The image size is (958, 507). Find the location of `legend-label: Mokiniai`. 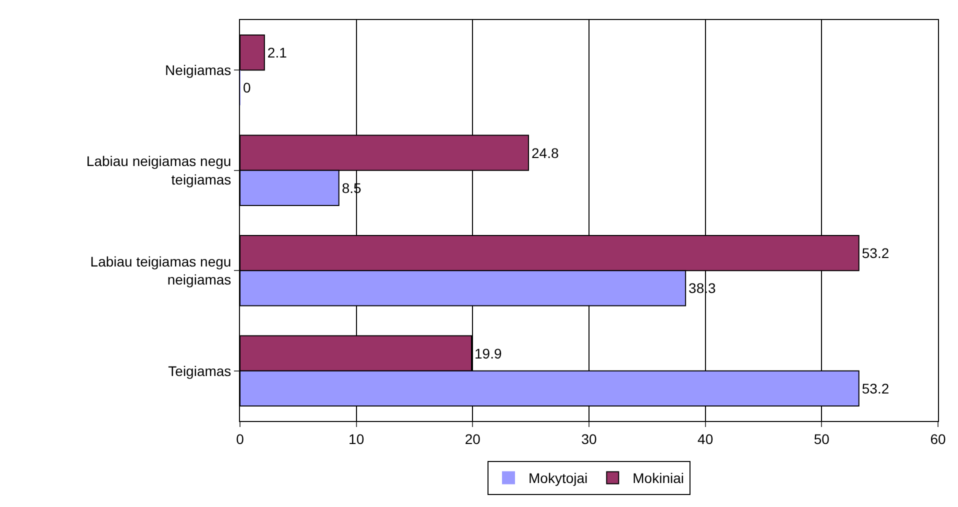

legend-label: Mokiniai is located at coordinates (658, 478).